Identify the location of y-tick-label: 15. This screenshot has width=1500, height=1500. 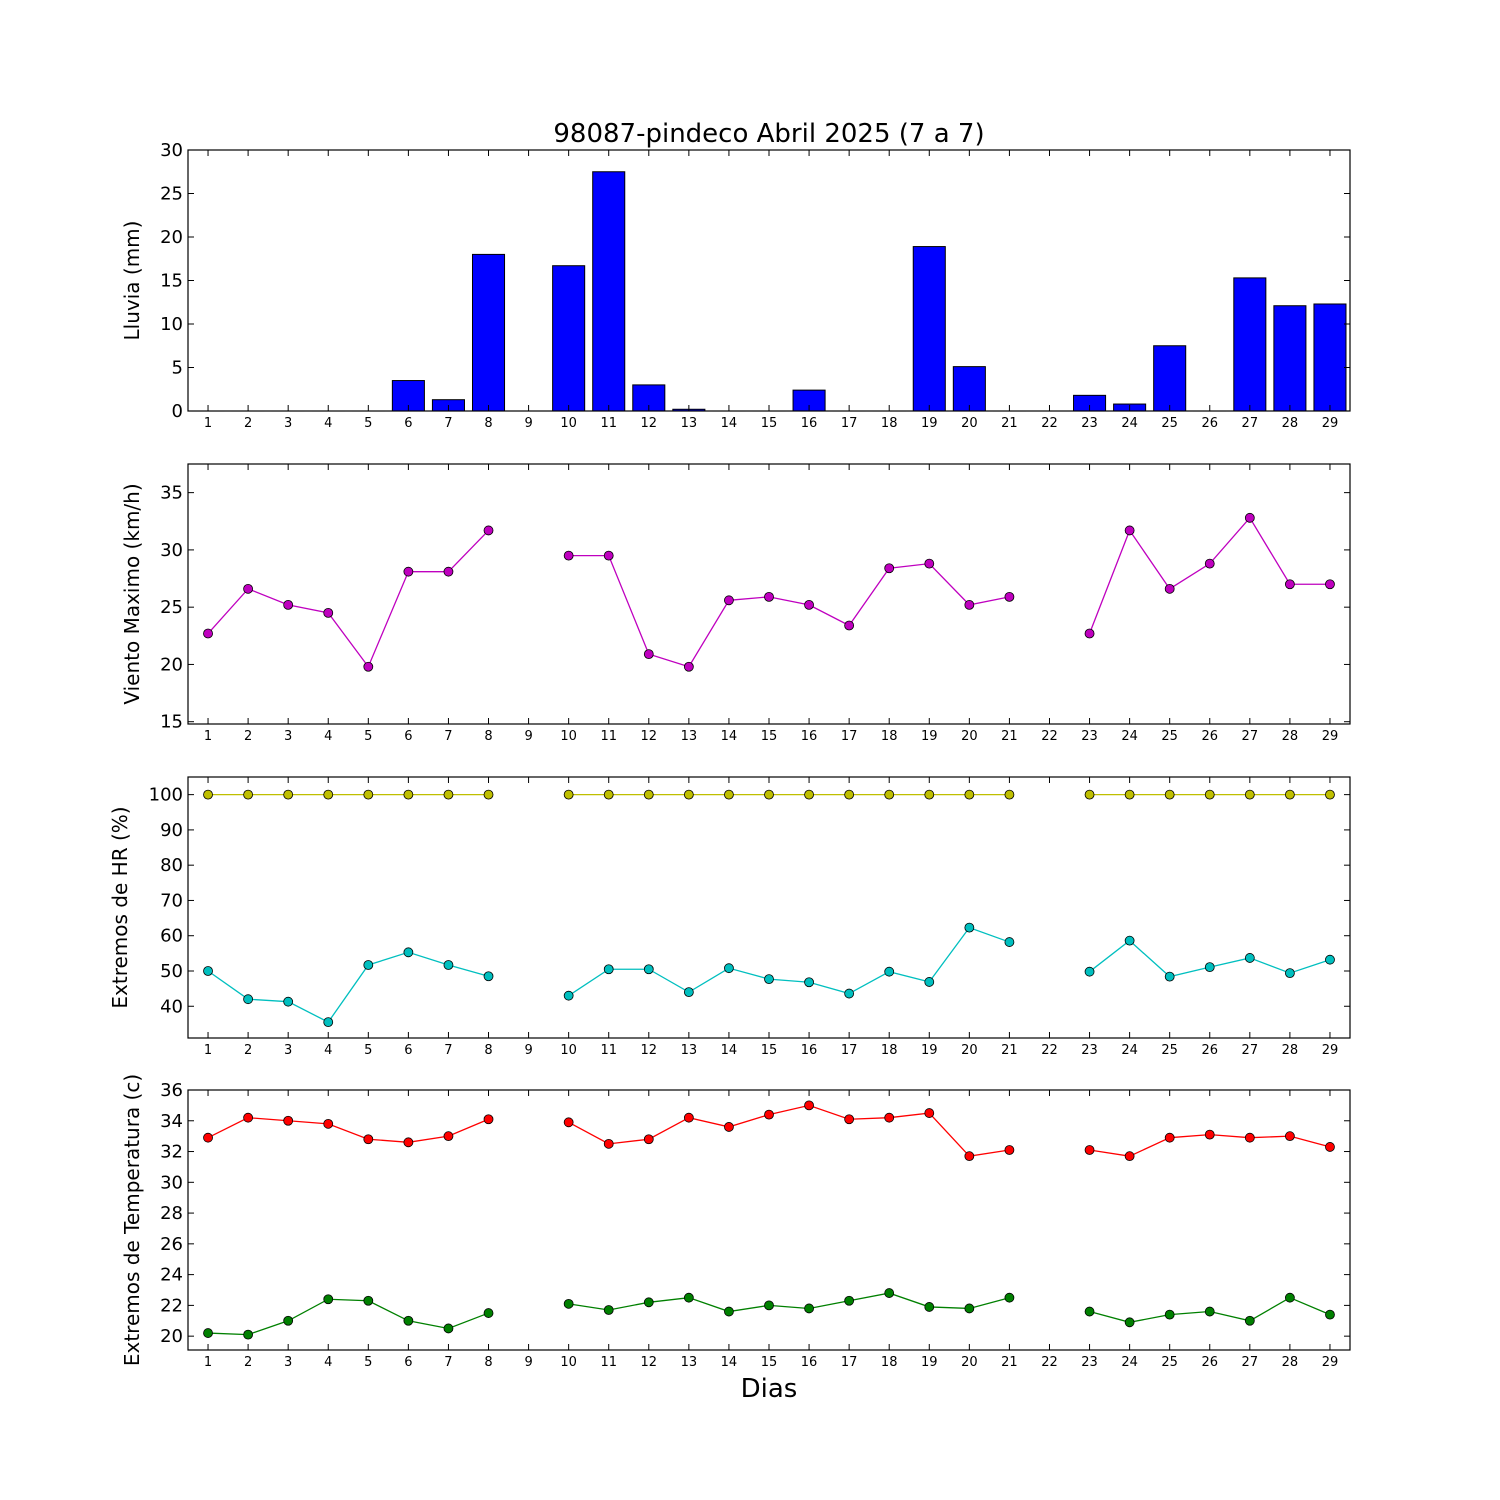
(171, 281).